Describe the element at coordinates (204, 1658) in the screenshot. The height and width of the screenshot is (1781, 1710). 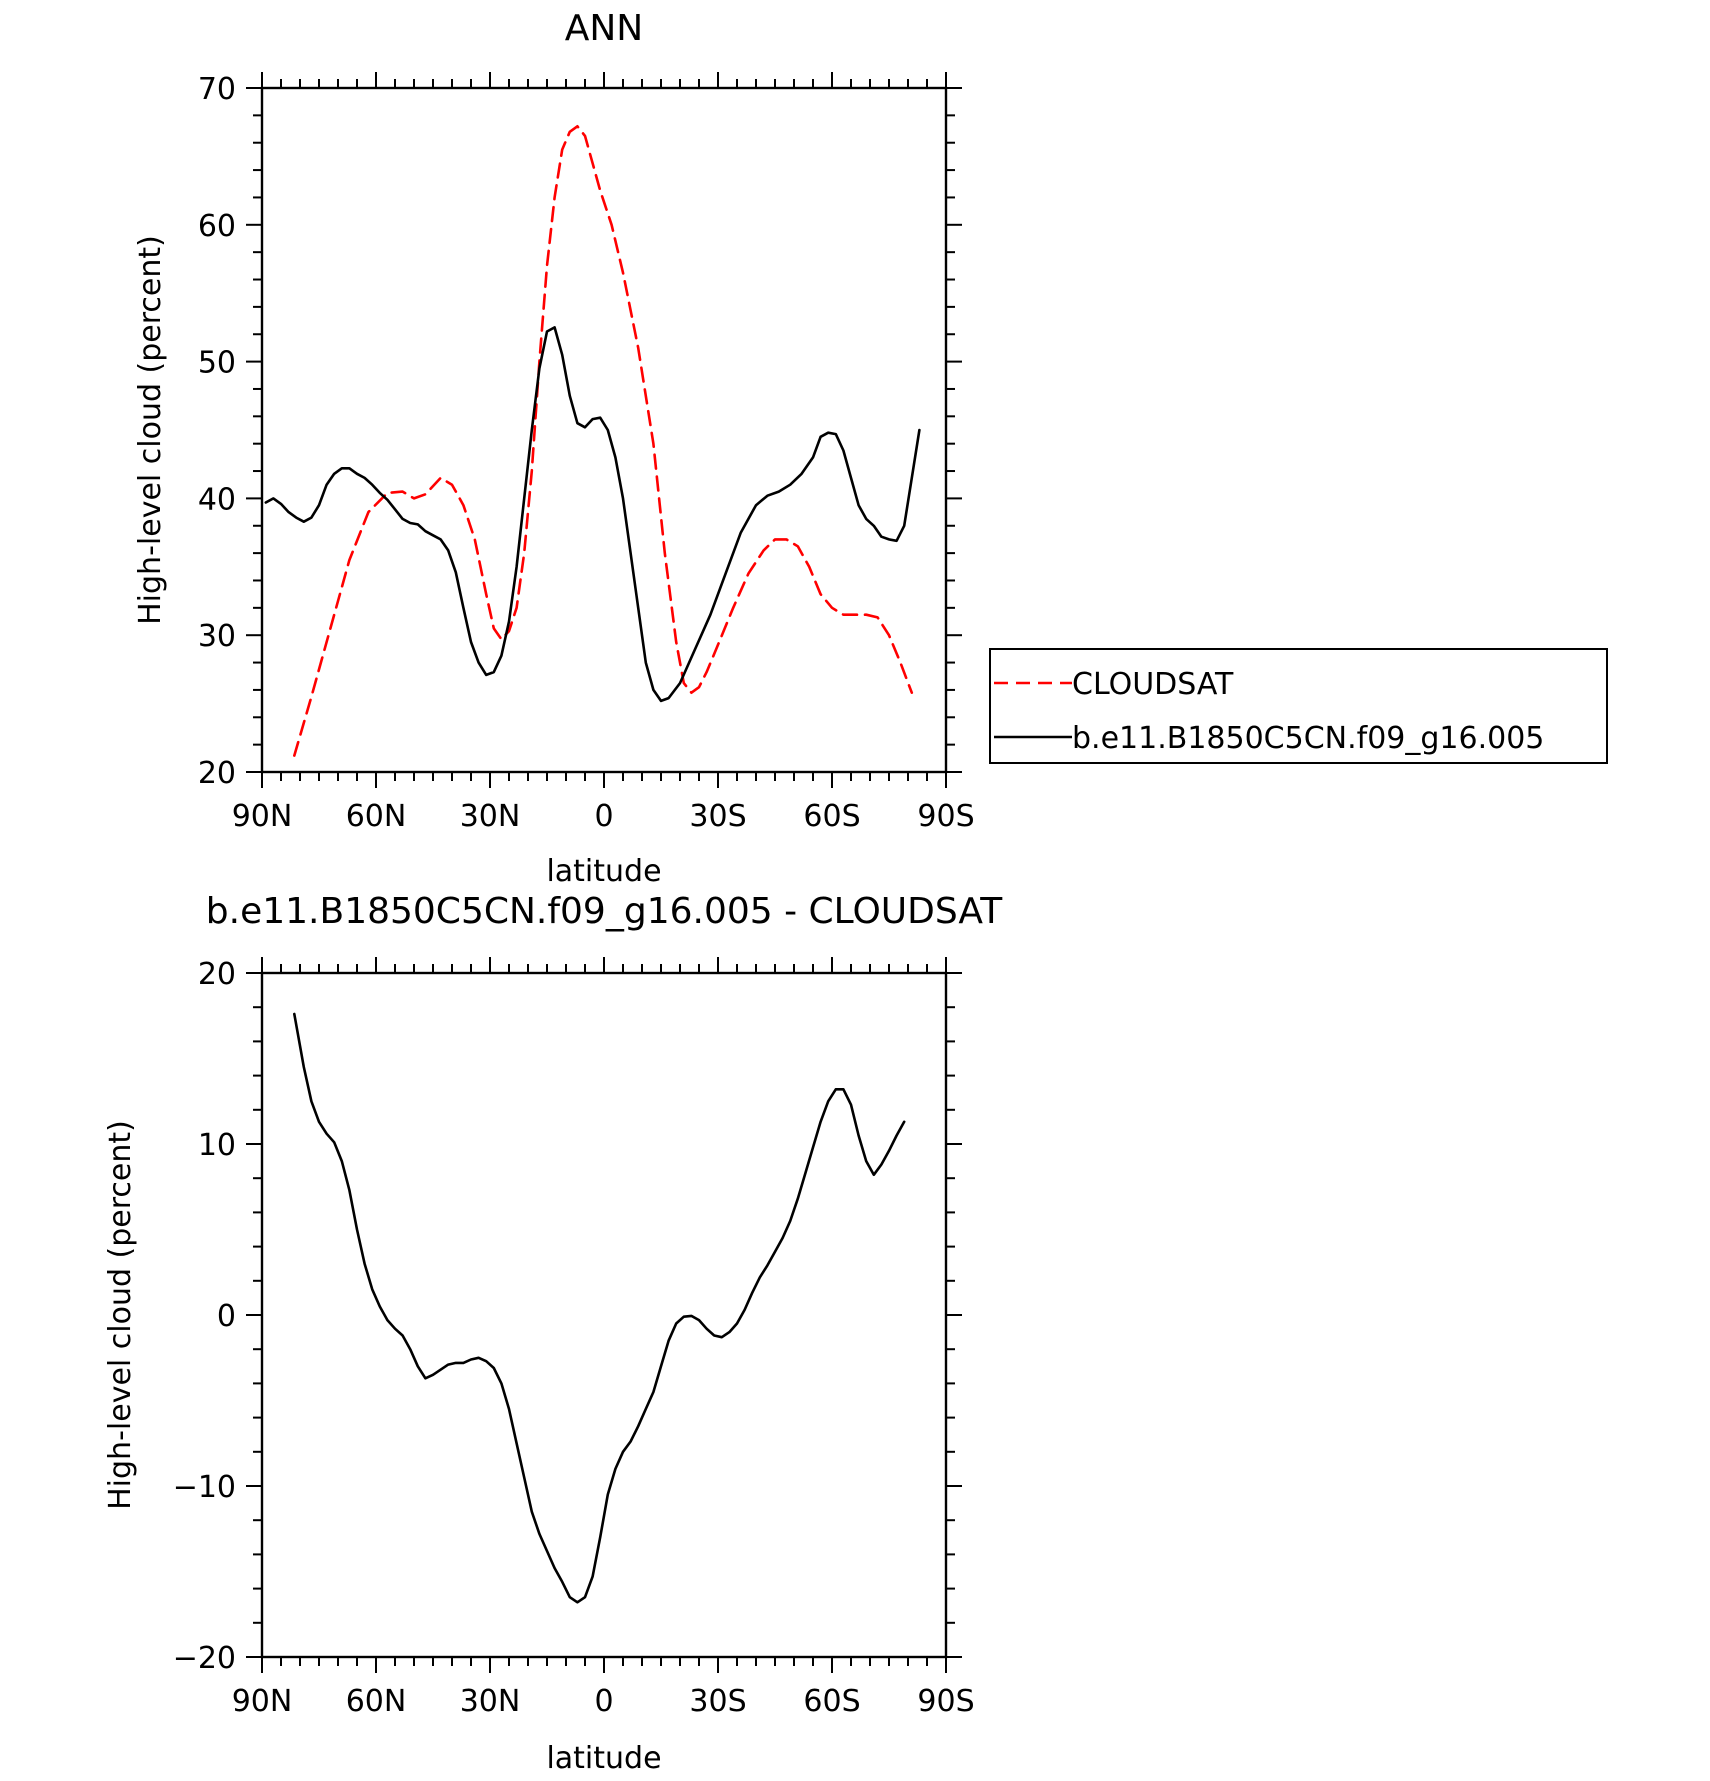
I see `y-tick-label: −20` at that location.